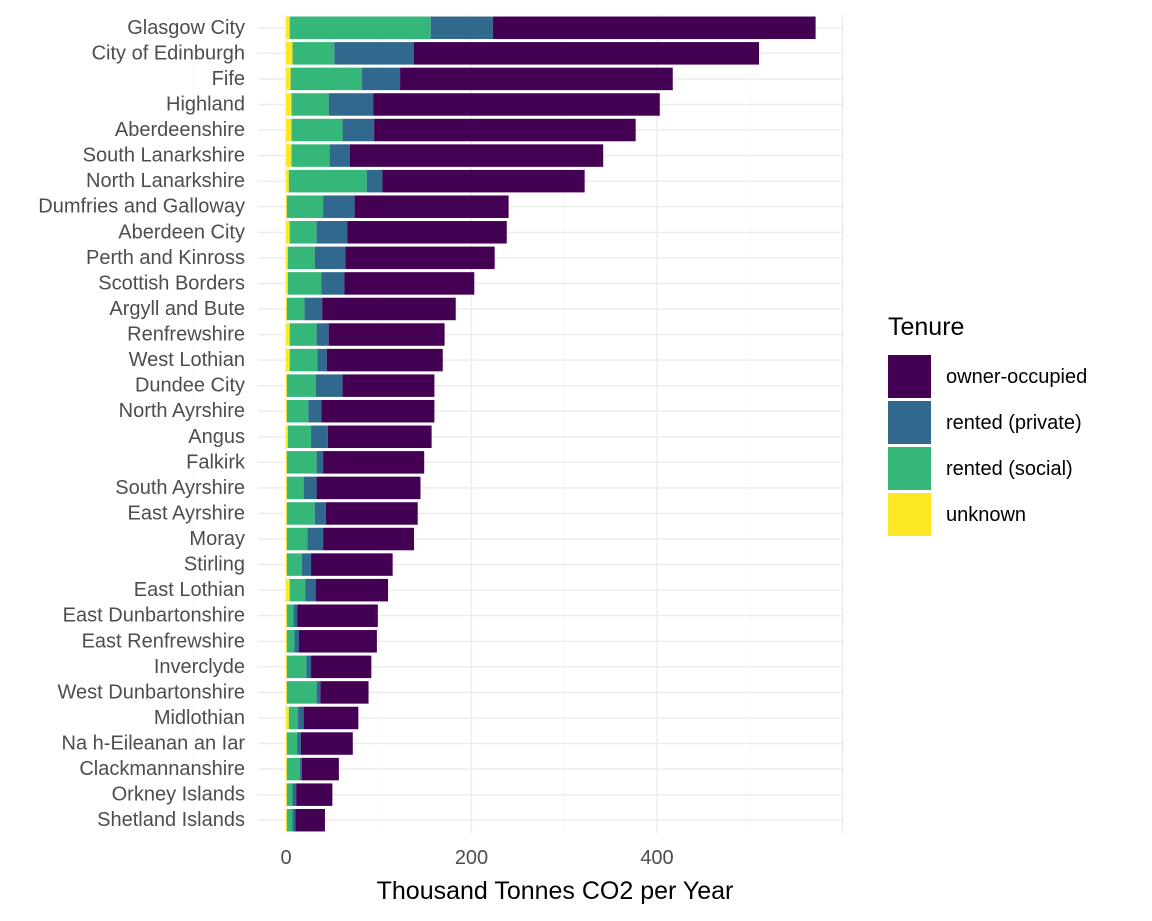 The image size is (1152, 921). I want to click on bar-rented-social--2, so click(326, 79).